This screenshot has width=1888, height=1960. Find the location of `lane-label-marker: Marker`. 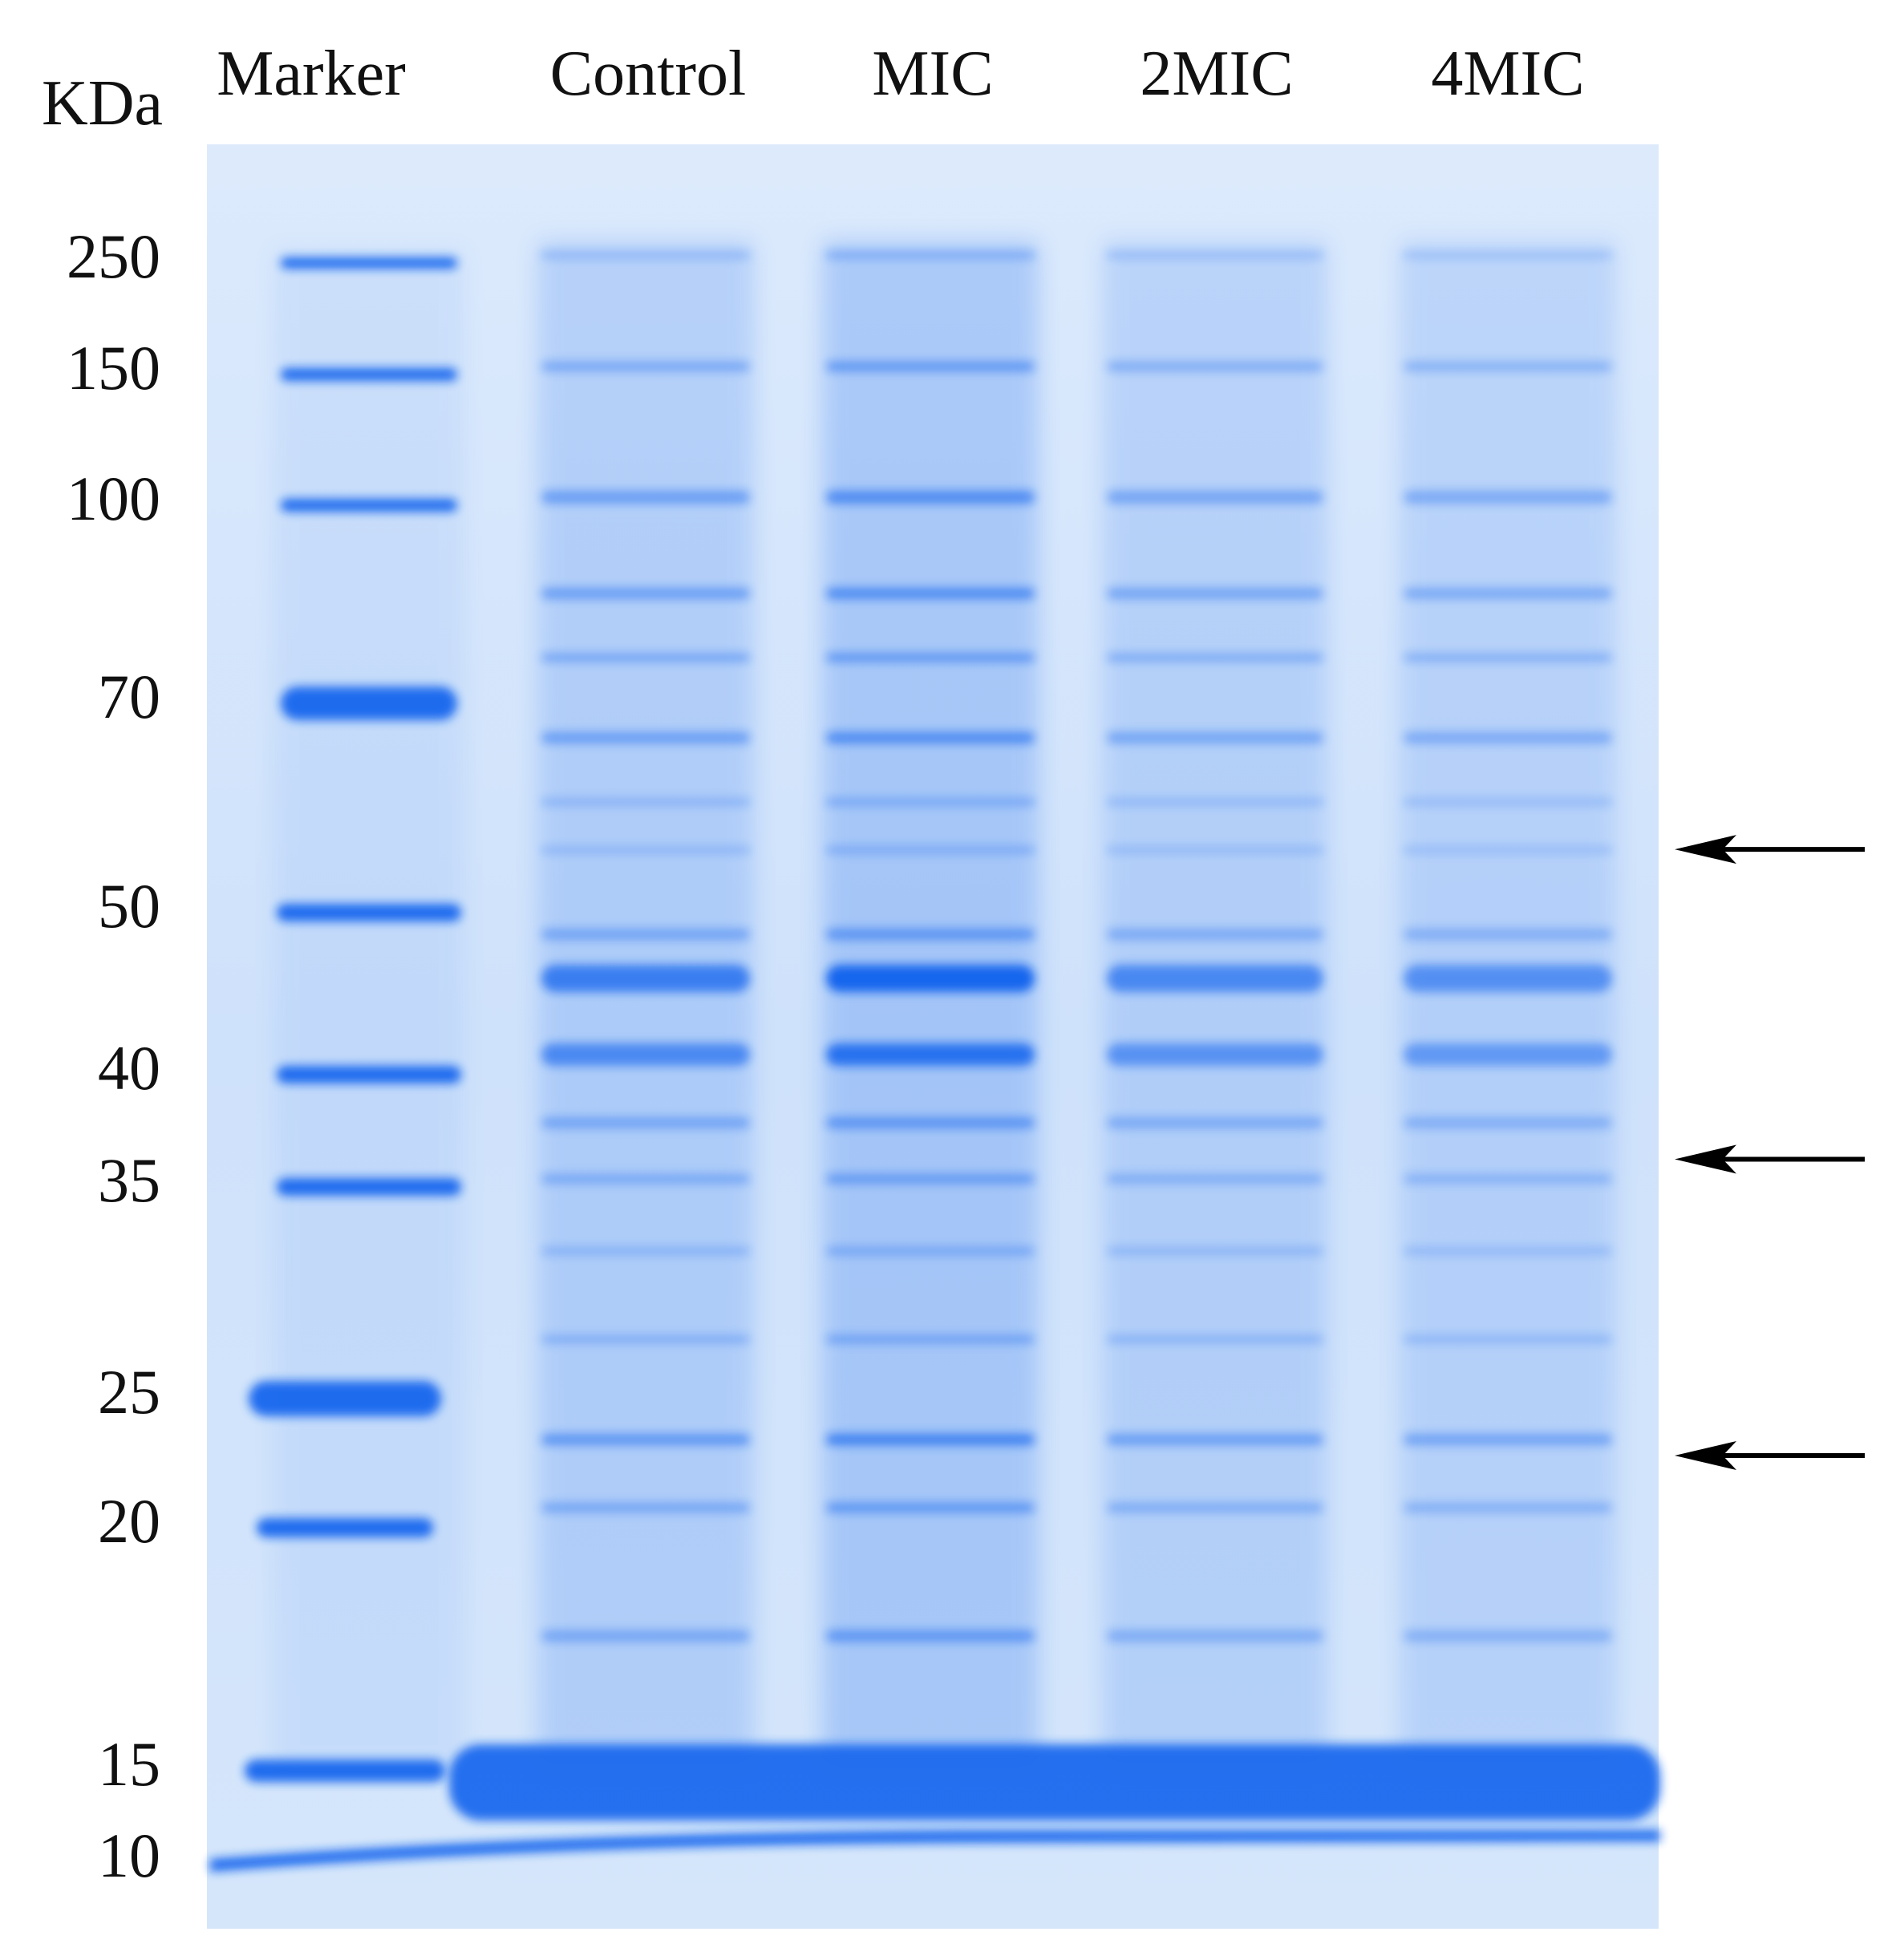

lane-label-marker: Marker is located at coordinates (311, 73).